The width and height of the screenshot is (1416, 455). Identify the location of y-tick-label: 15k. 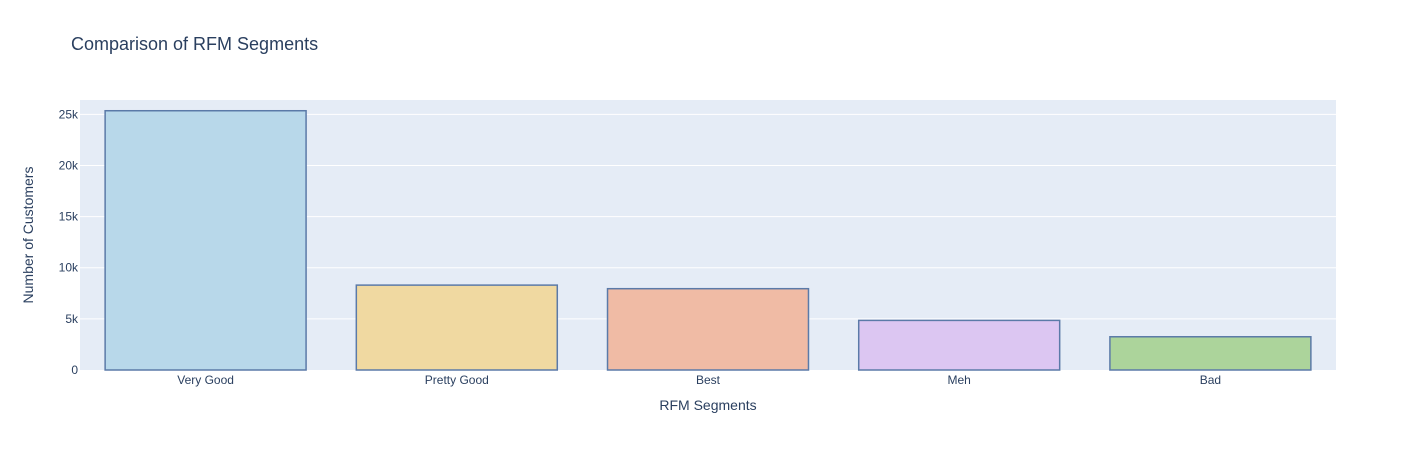
(69, 217).